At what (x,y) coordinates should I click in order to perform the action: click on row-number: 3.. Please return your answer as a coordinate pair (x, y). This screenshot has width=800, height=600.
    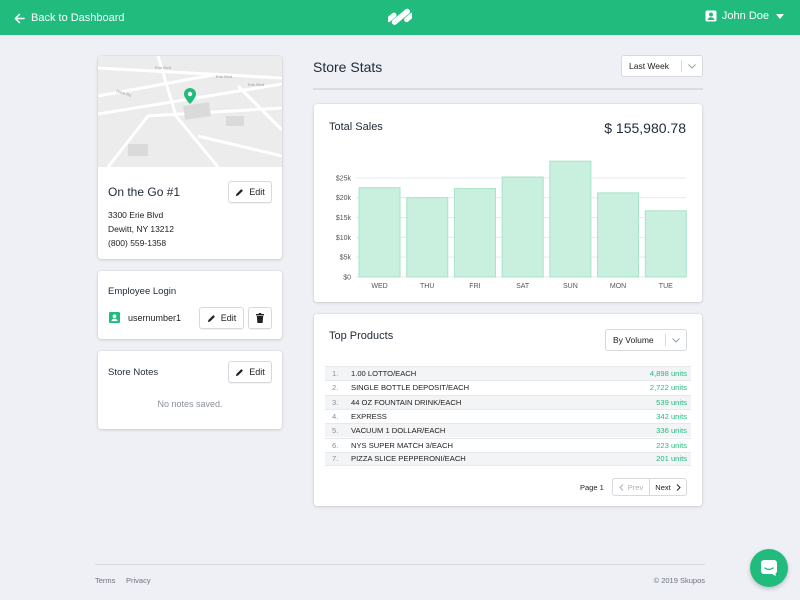
    Looking at the image, I should click on (335, 402).